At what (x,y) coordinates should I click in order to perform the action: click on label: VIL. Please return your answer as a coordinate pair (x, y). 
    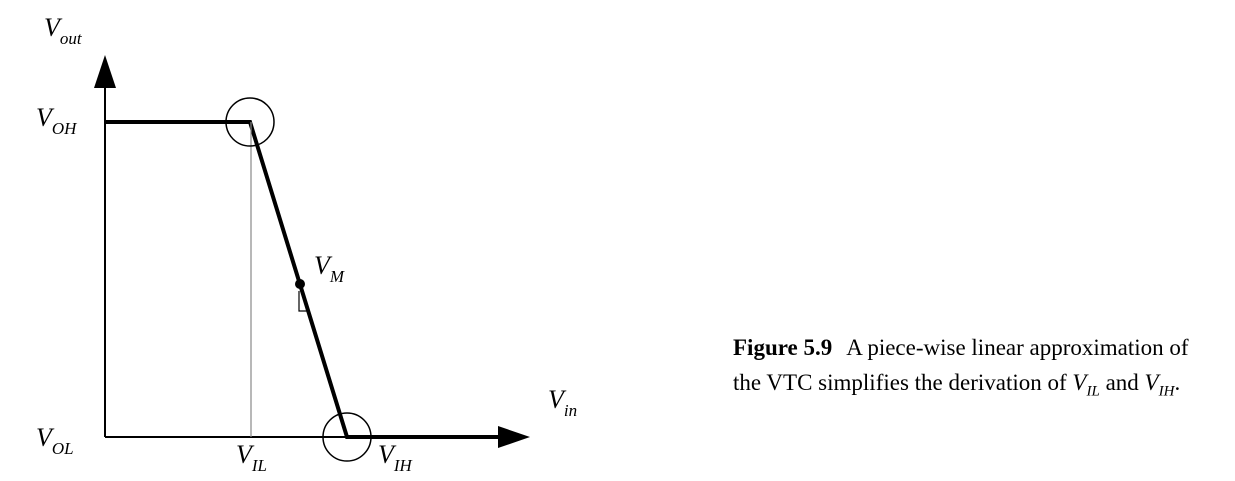
    Looking at the image, I should click on (251, 457).